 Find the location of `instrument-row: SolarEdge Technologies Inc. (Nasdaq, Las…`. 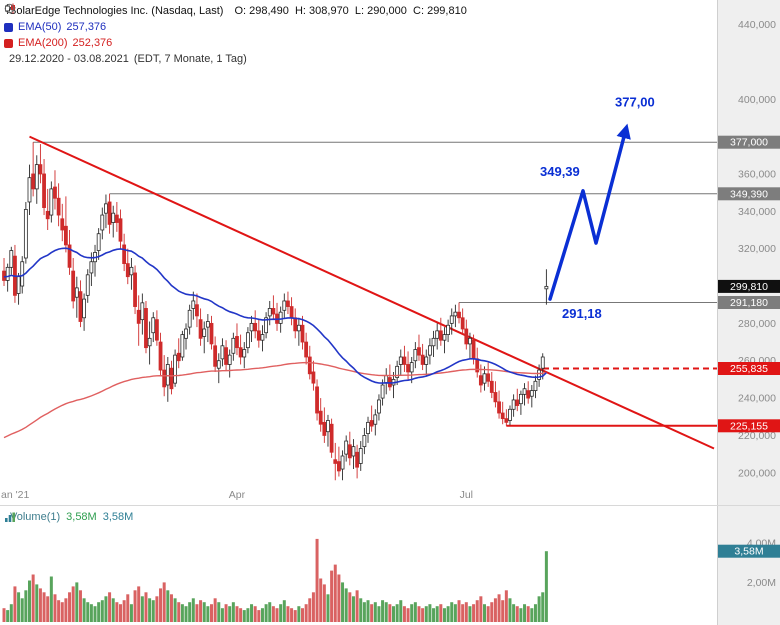

instrument-row: SolarEdge Technologies Inc. (Nasdaq, Las… is located at coordinates (235, 11).